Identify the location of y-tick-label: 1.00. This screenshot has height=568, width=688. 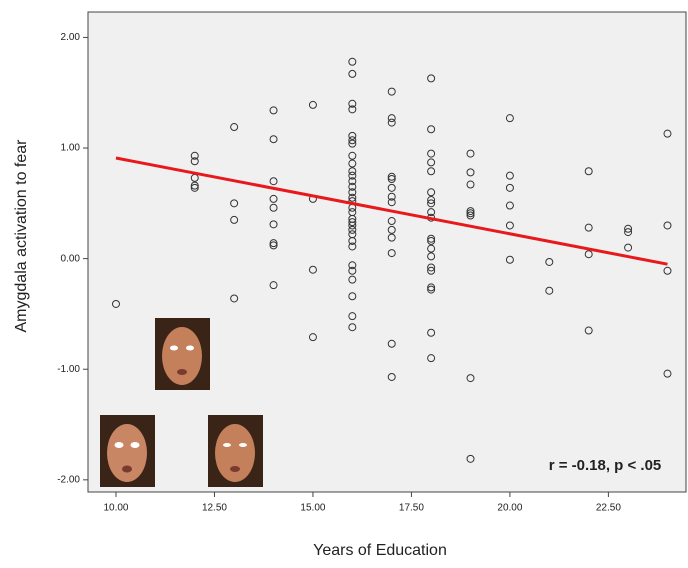
(71, 148).